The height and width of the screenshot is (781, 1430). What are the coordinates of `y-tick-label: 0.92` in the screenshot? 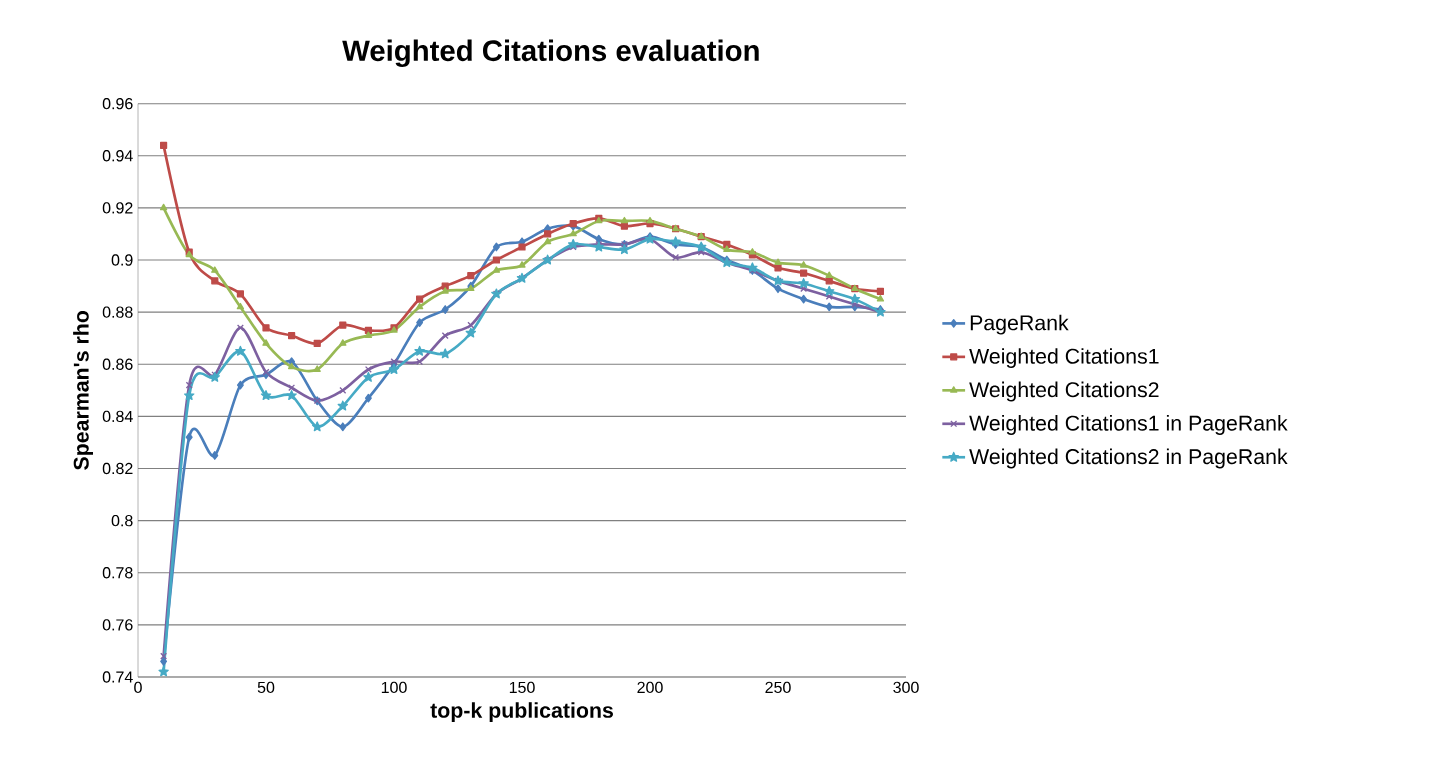 It's located at (117, 208).